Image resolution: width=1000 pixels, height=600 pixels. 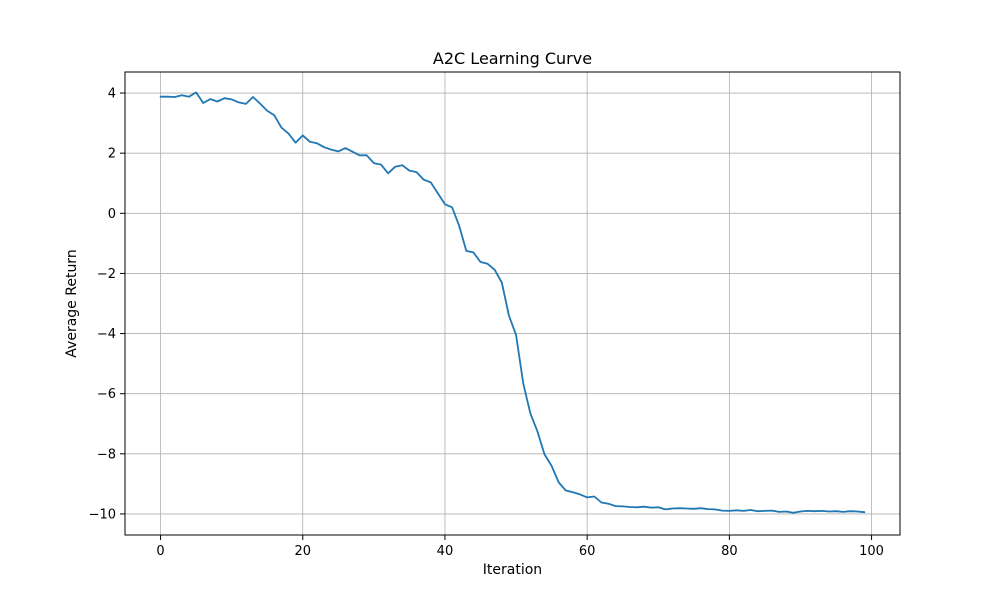 I want to click on y-tick-label: 2, so click(x=112, y=154).